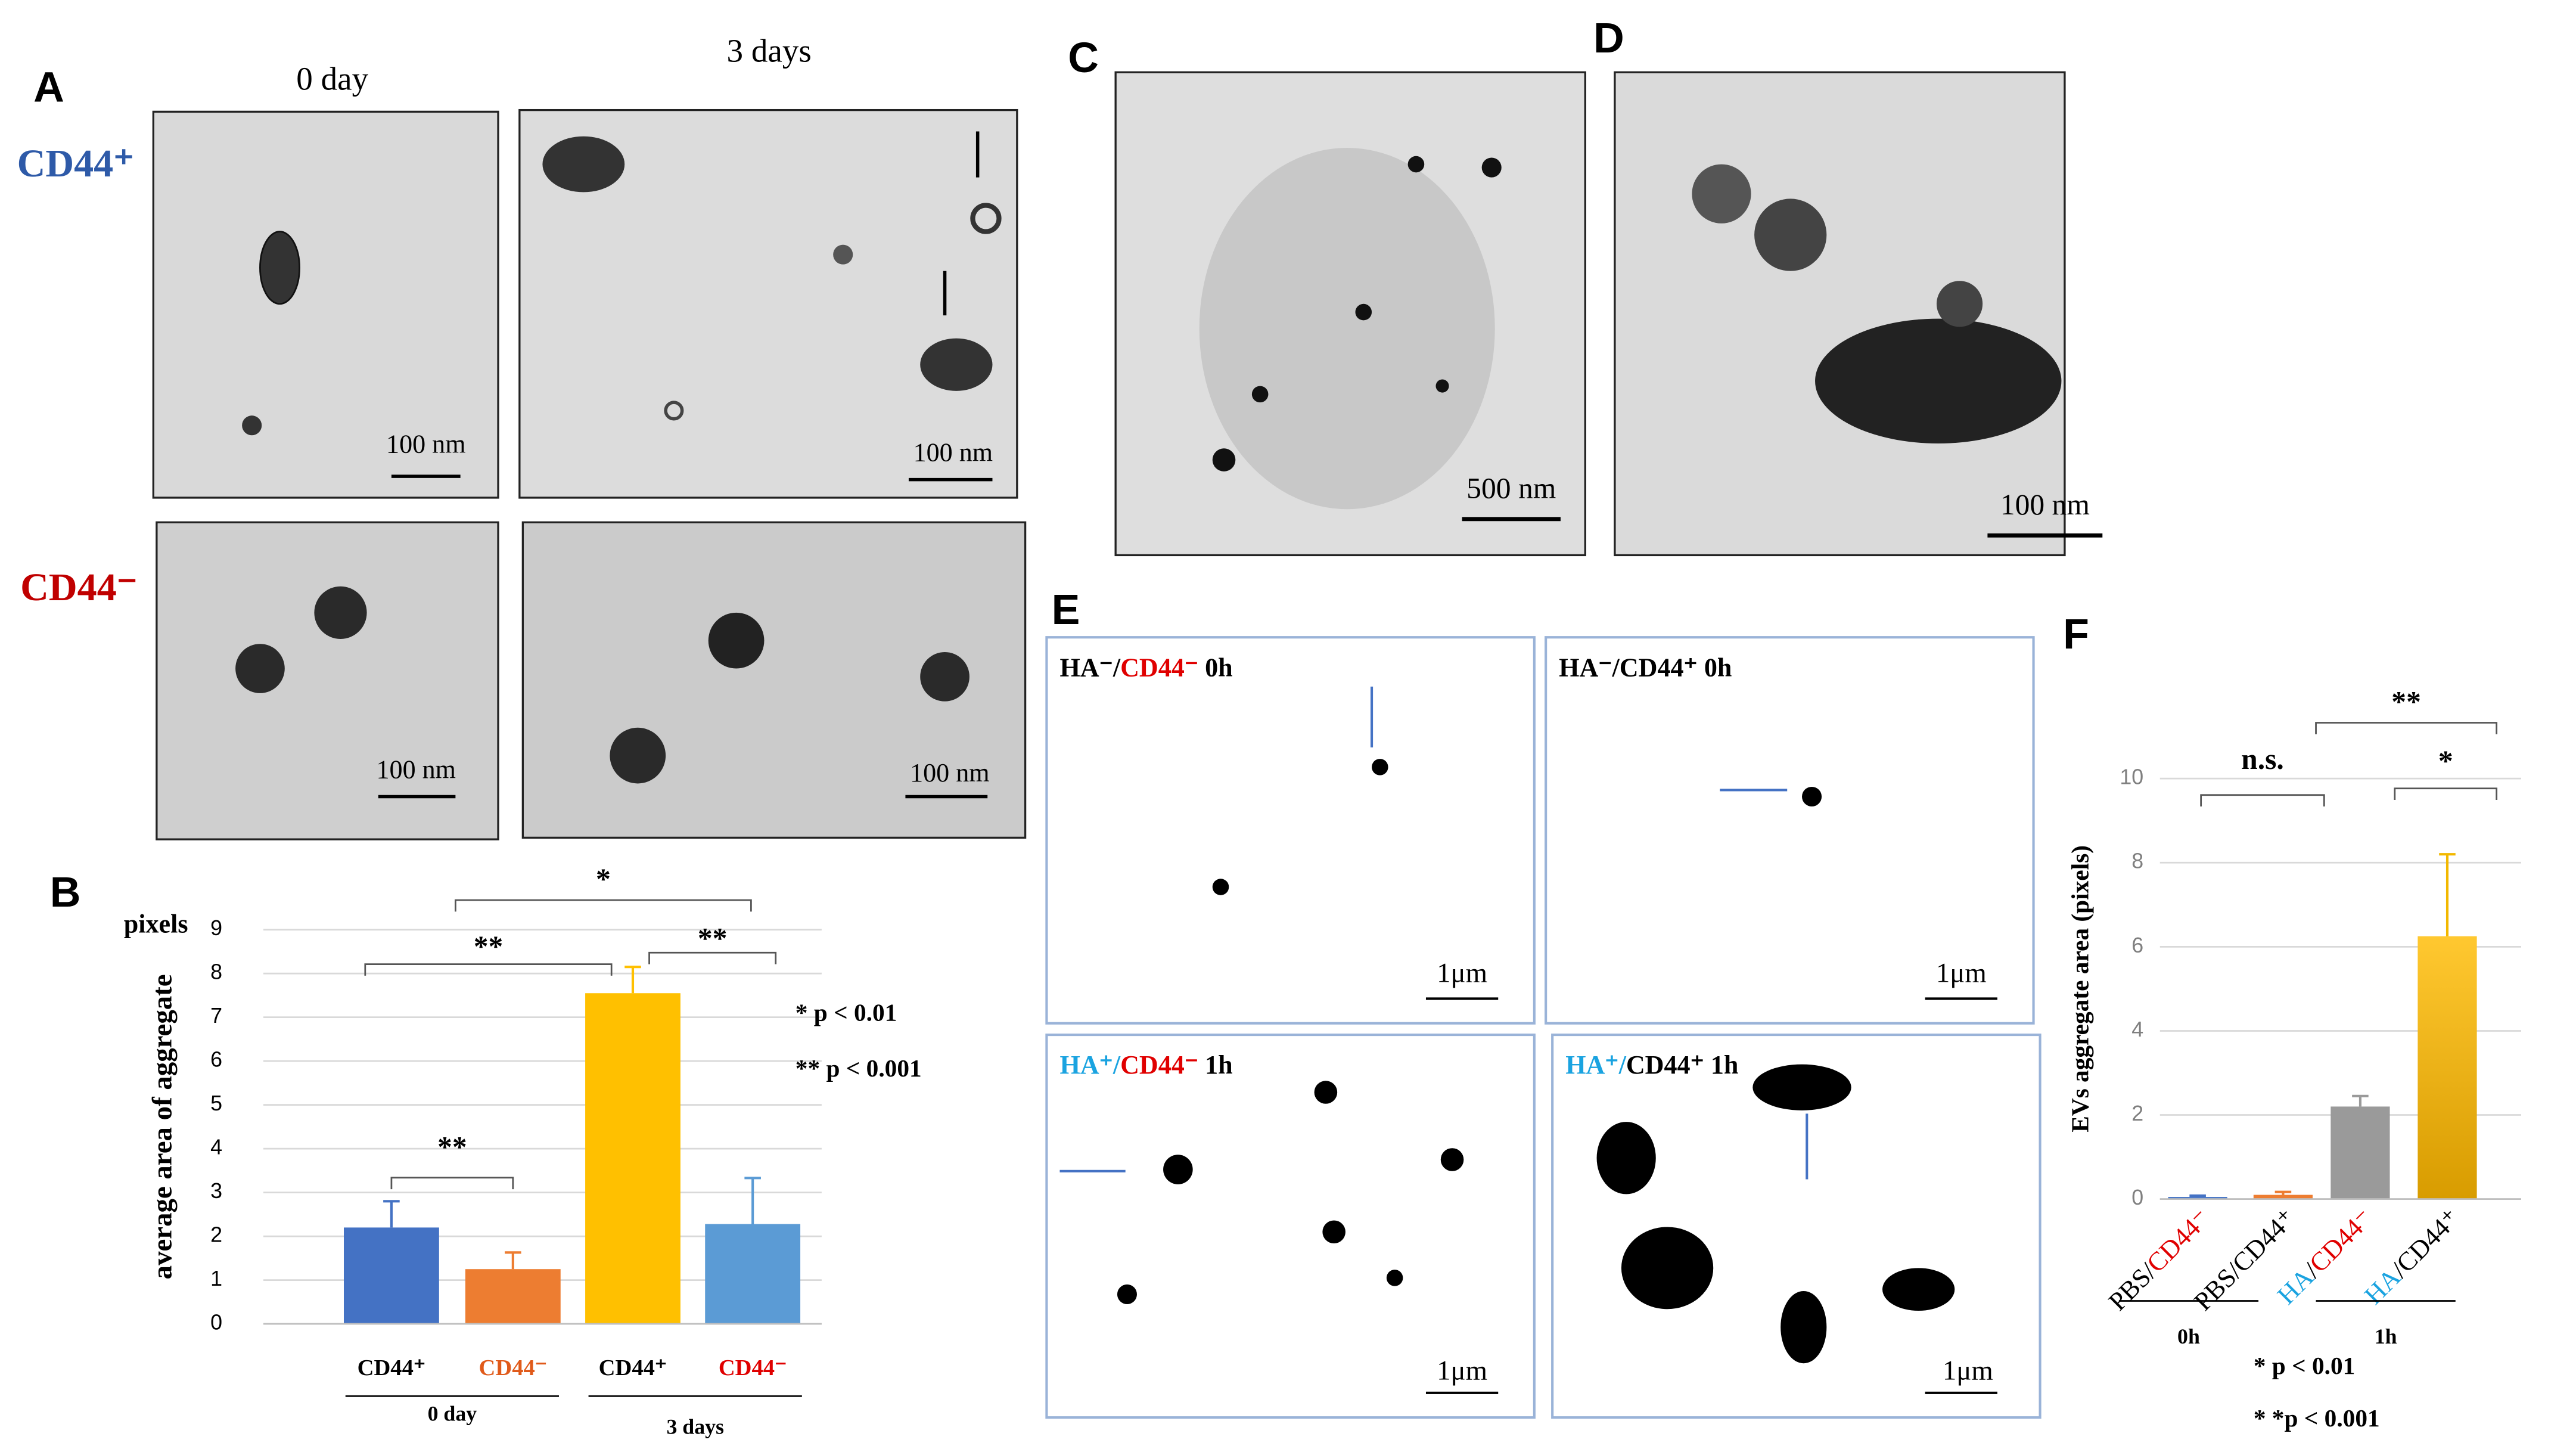 The image size is (2576, 1452). I want to click on scale-bar-label: 500 nm, so click(1511, 487).